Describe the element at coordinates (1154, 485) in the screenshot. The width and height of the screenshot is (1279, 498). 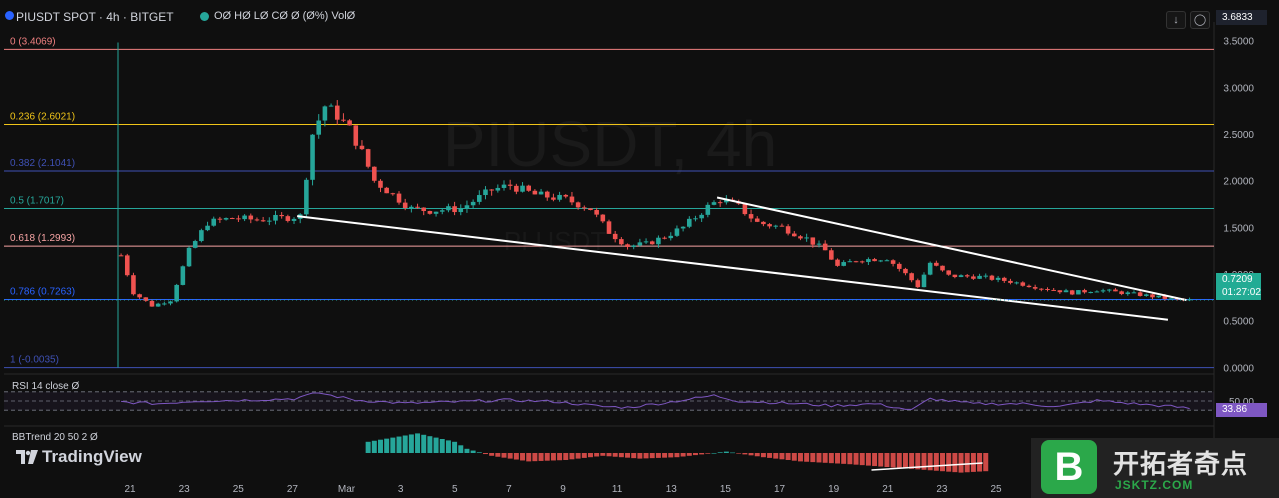
I see `site-url: JSKTZ.COM` at that location.